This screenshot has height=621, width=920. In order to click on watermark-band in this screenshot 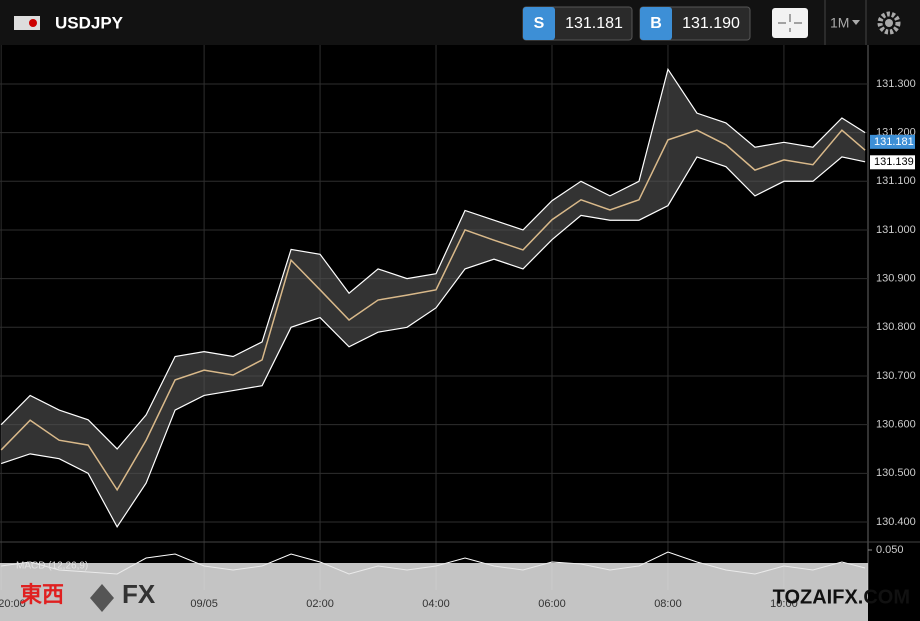, I will do `click(434, 592)`.